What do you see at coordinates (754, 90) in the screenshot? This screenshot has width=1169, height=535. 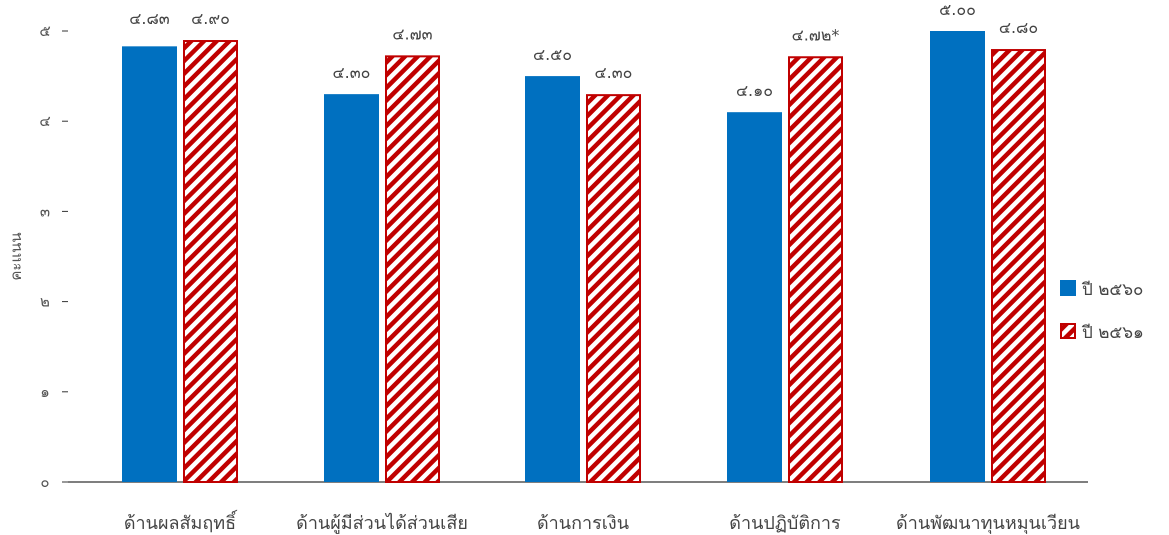 I see `data-label-2560: ๔.๑๐` at bounding box center [754, 90].